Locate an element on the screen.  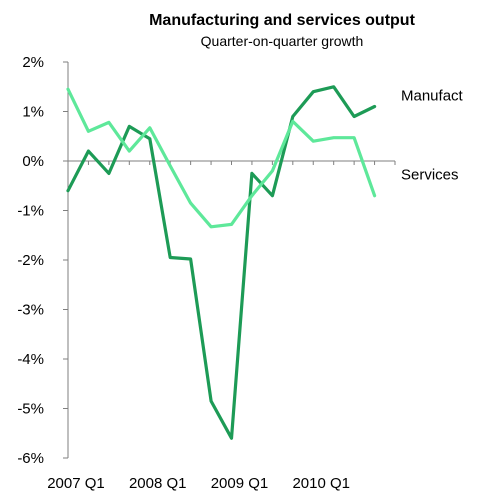
chart-subtitle: Quarter-on-quarter growth is located at coordinates (282, 41).